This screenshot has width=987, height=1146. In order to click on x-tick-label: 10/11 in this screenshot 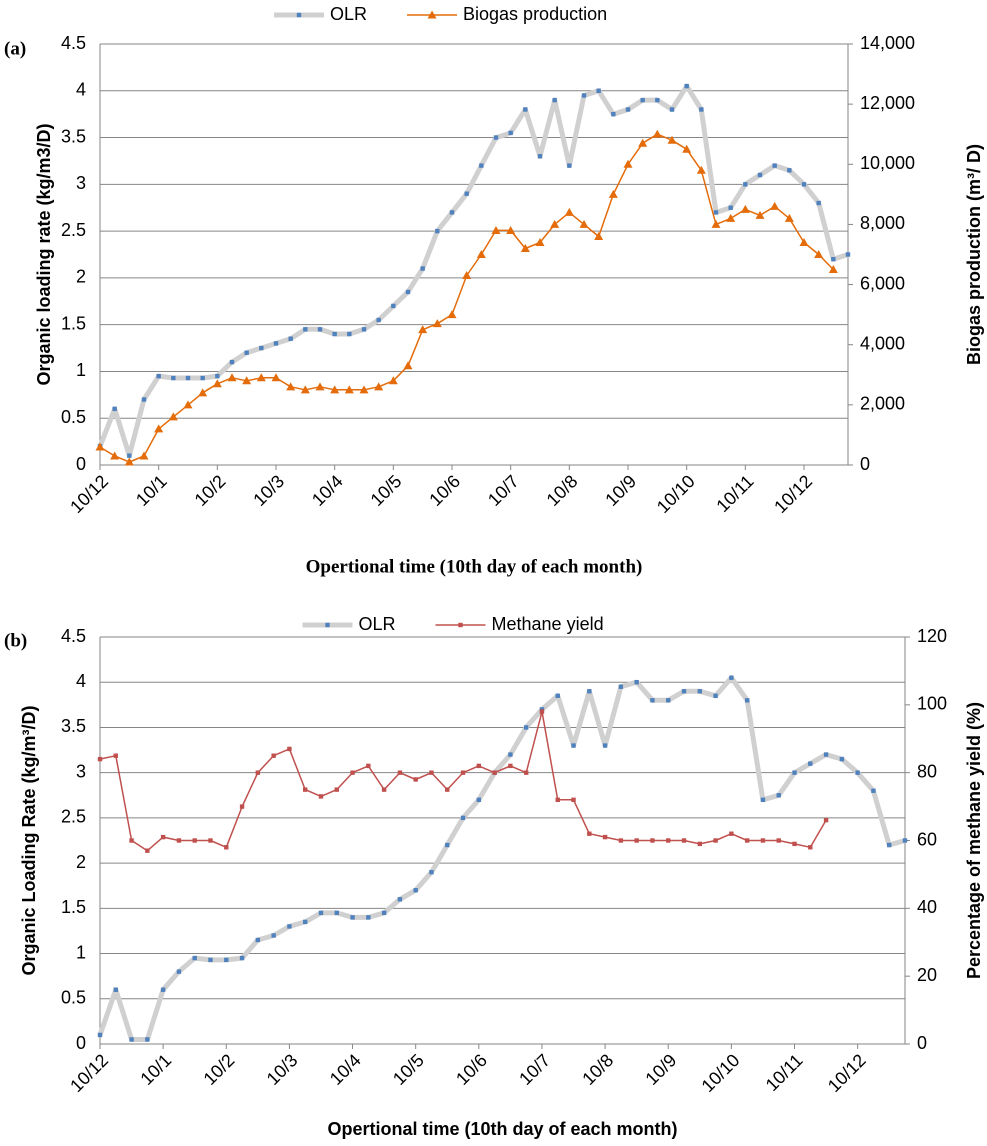, I will do `click(734, 493)`.